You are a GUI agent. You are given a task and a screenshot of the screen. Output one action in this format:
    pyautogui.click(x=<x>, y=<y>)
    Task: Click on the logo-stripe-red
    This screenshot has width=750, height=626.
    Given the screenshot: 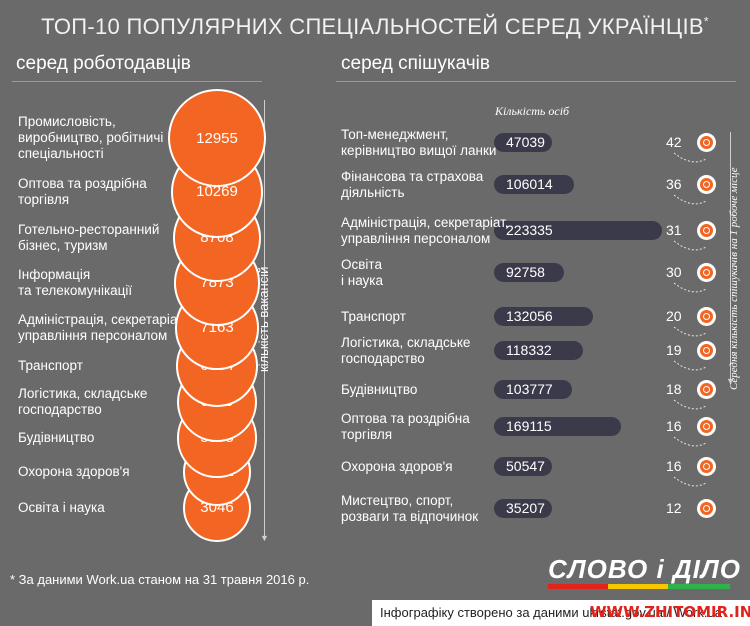 What is the action you would take?
    pyautogui.click(x=578, y=586)
    